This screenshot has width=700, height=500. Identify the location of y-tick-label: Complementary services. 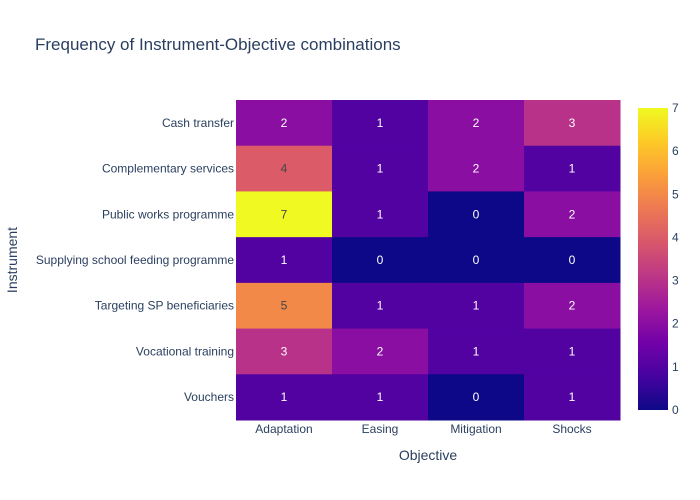
(168, 169).